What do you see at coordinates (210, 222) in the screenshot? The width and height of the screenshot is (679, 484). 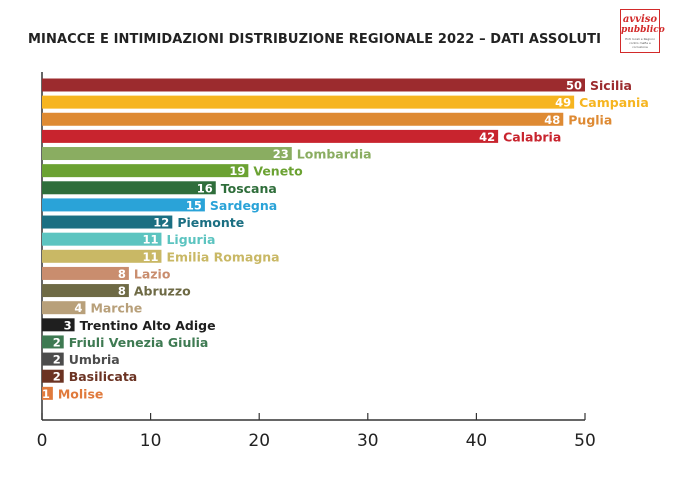 I see `bar-category-label: Piemonte` at bounding box center [210, 222].